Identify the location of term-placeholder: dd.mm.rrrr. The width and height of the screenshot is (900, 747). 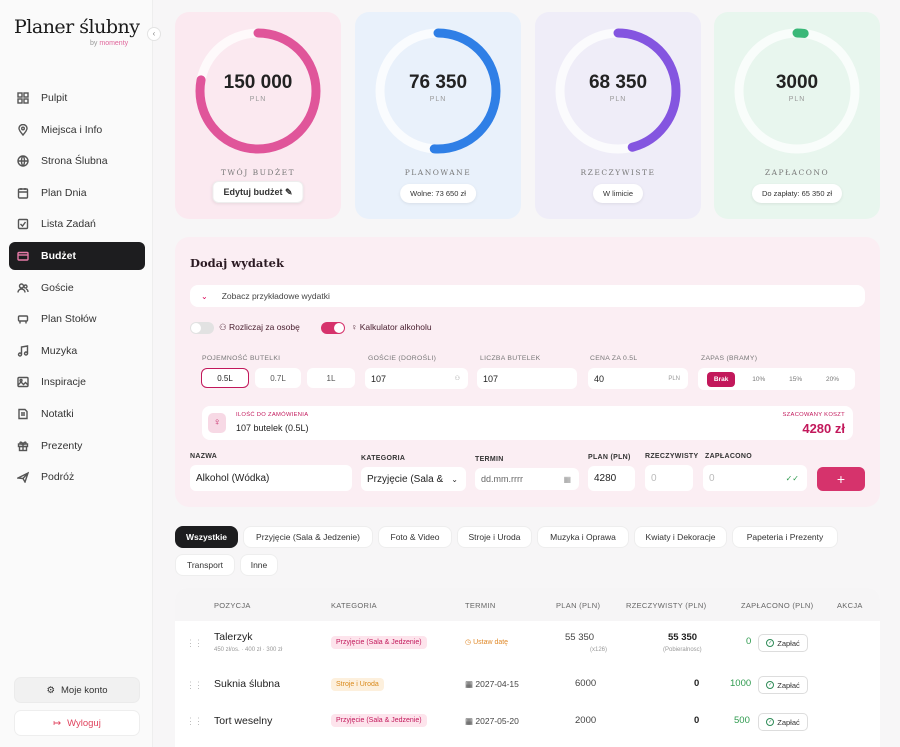
(502, 479).